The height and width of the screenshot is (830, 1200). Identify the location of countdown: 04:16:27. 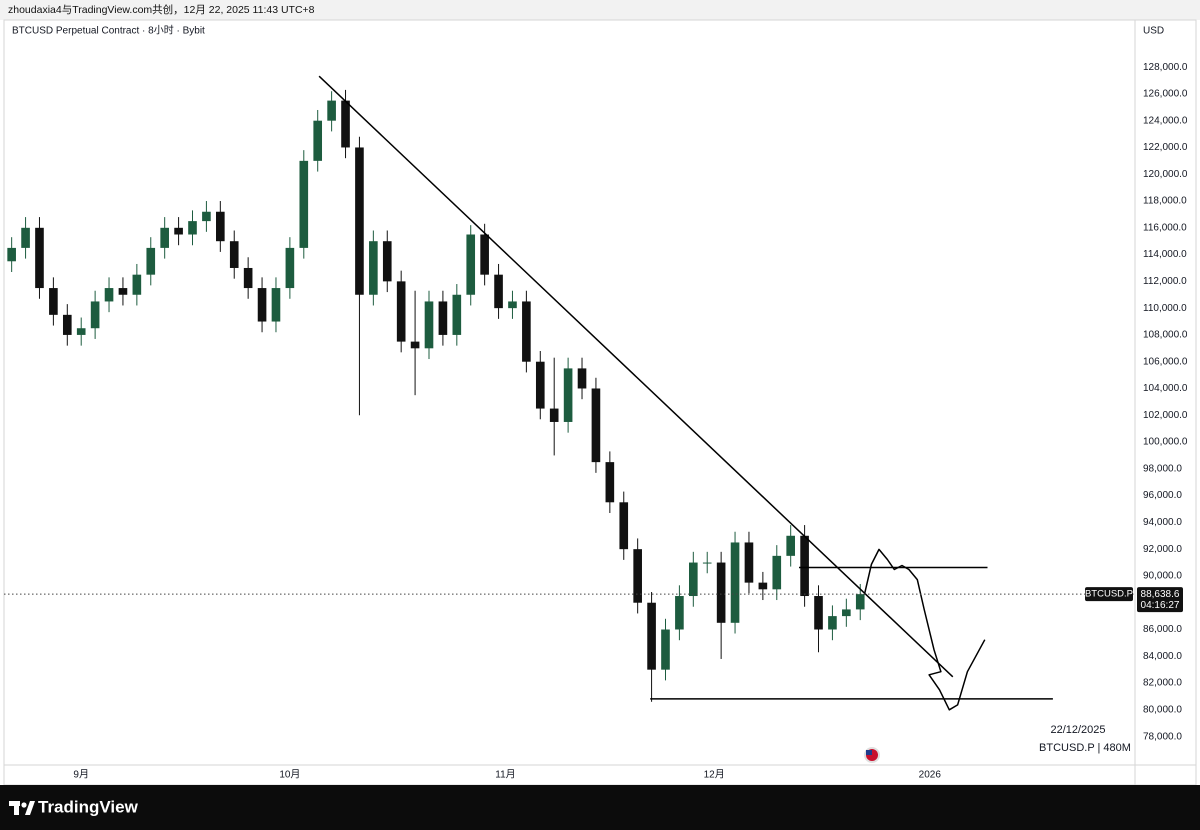
(1160, 605).